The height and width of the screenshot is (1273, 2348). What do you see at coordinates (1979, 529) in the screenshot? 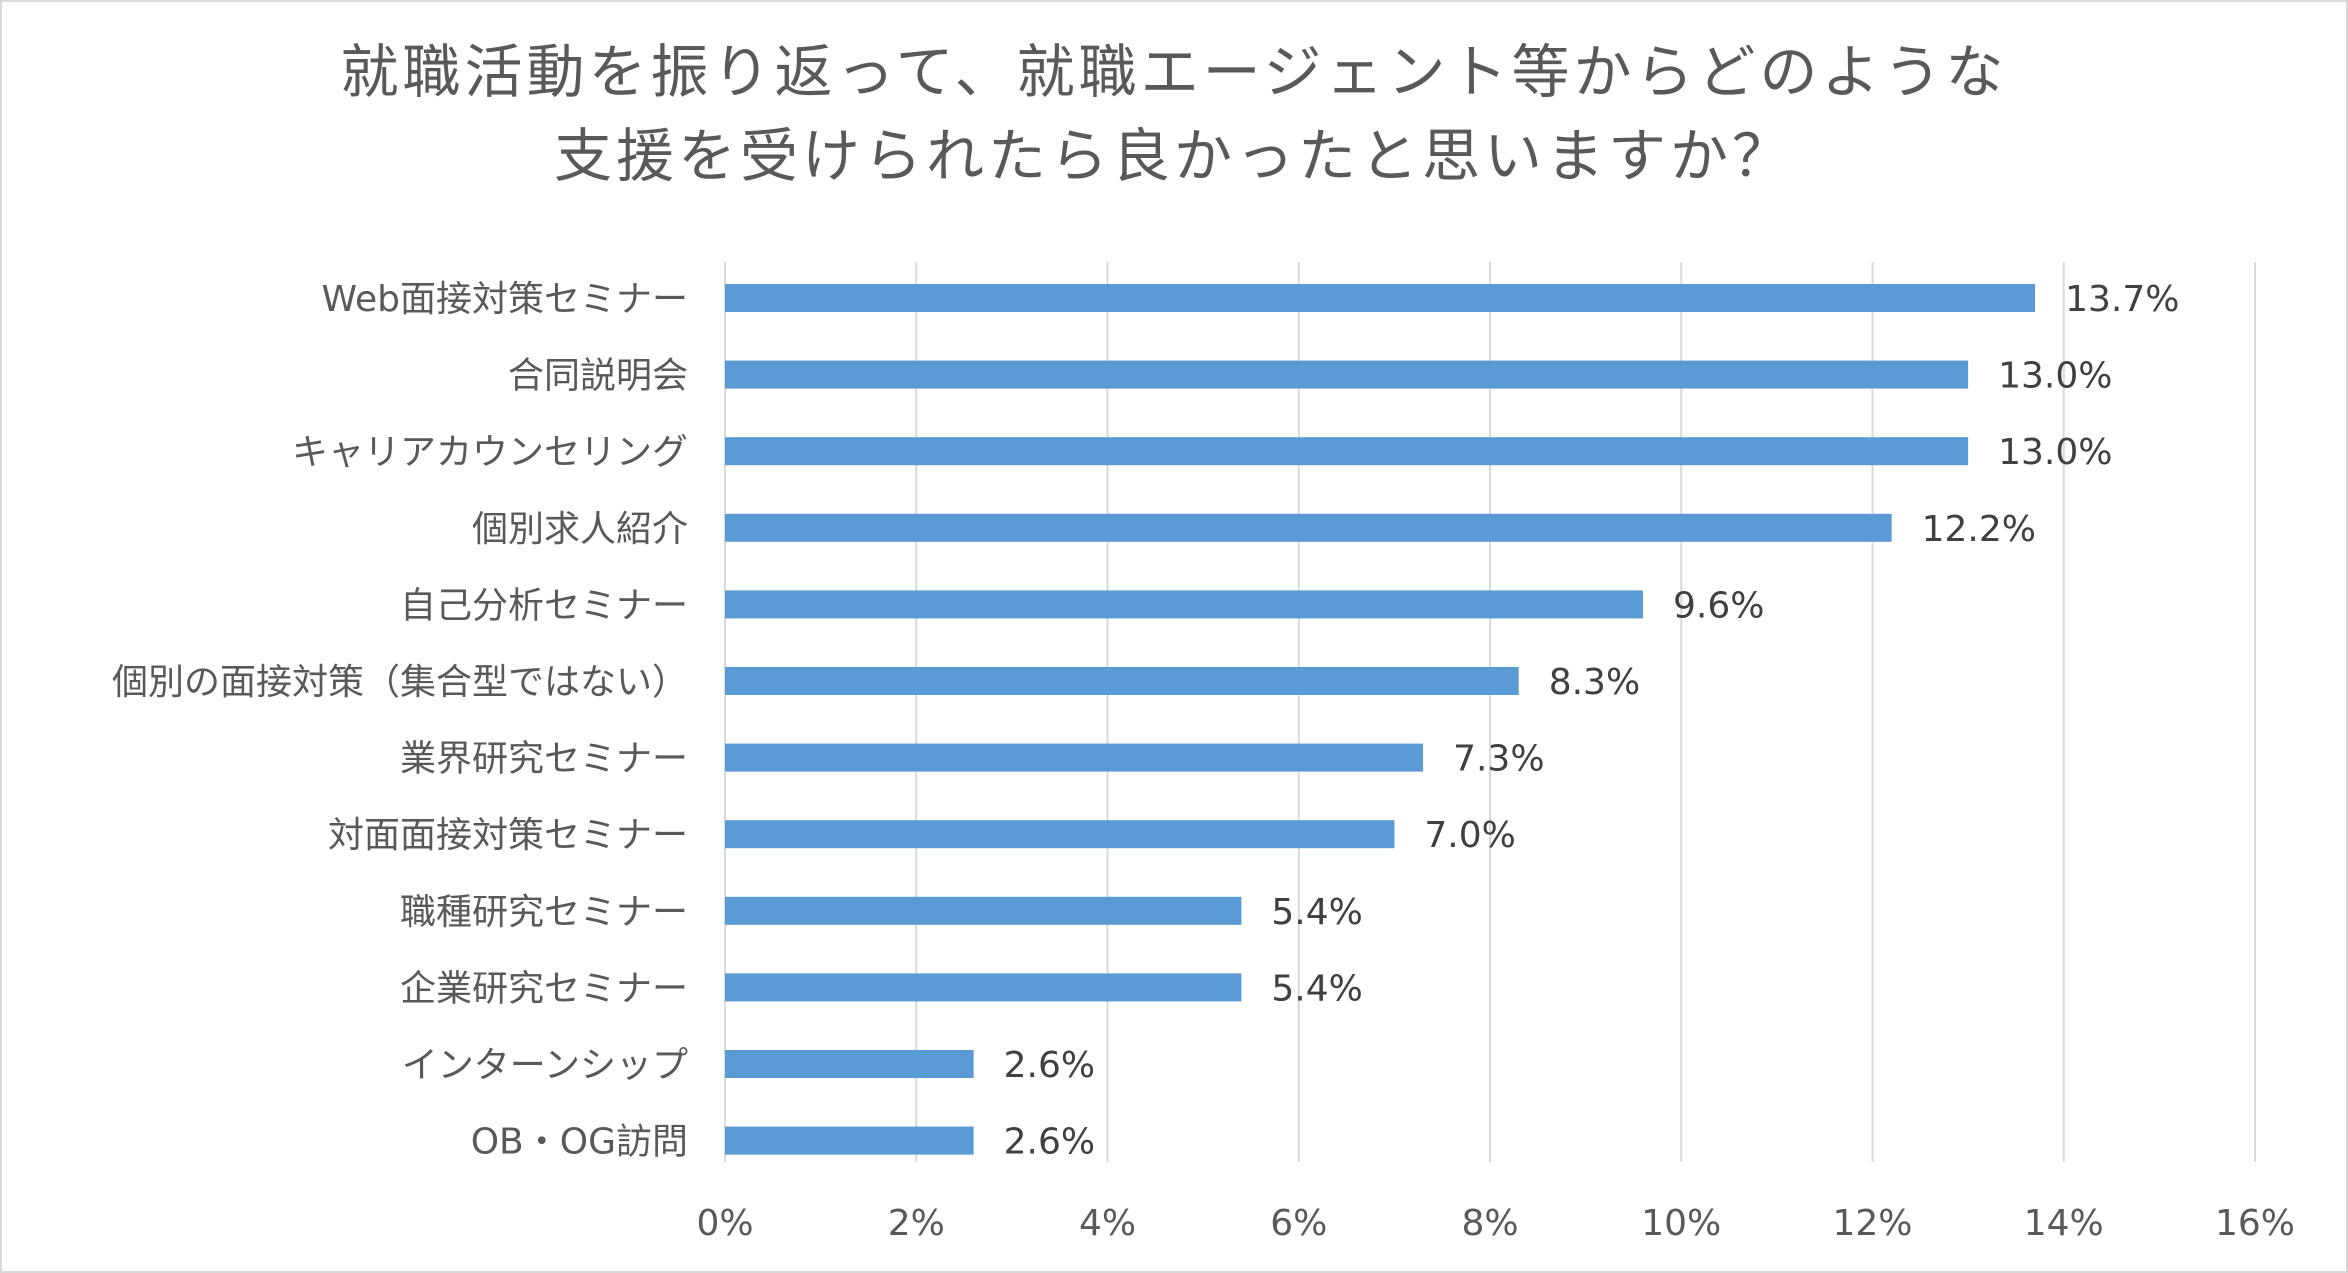
I see `data-label: 12.2%` at bounding box center [1979, 529].